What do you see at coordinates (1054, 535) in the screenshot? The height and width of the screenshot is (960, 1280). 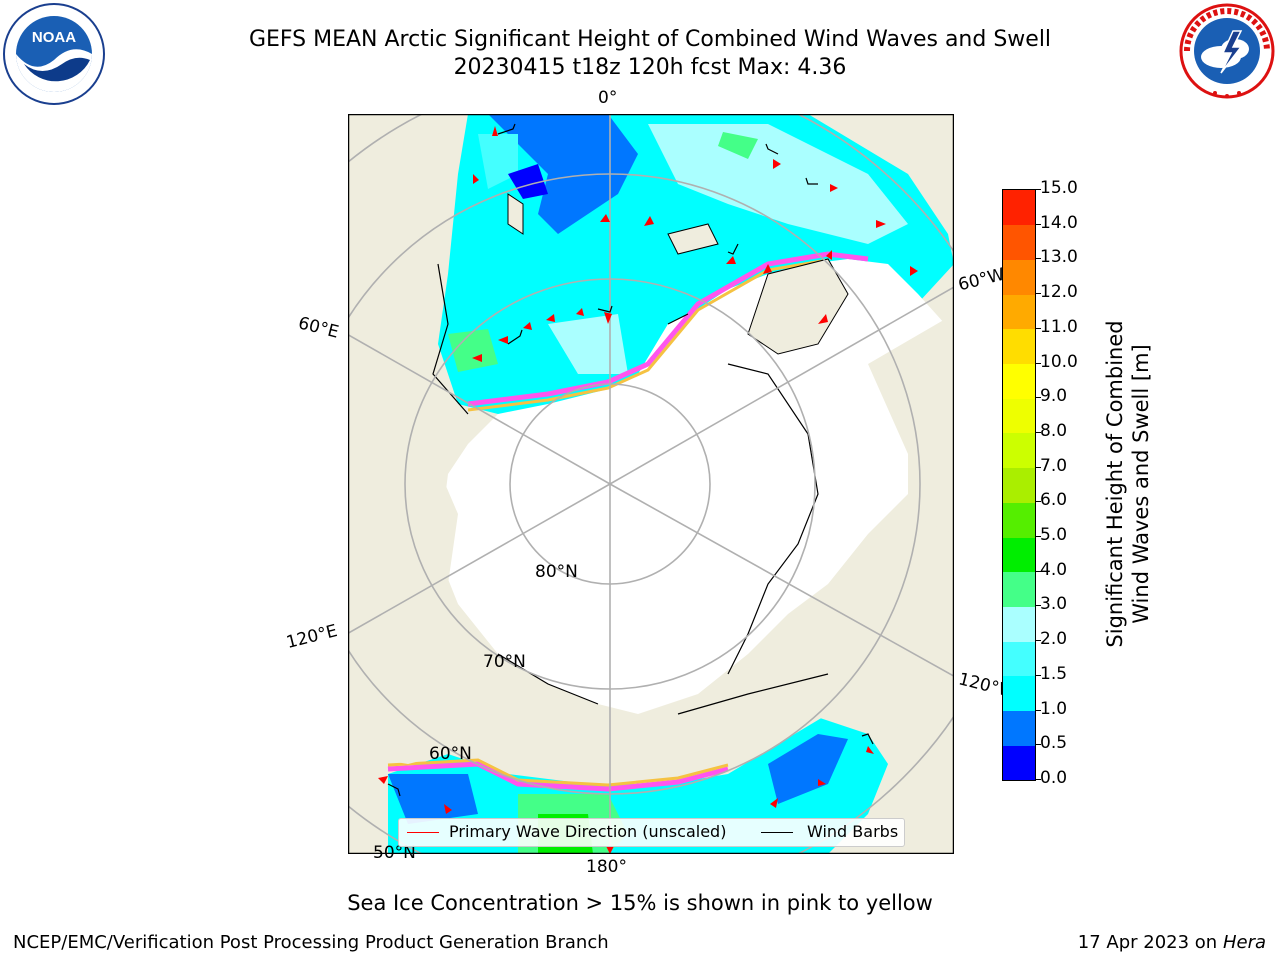 I see `colorbar-tick-label: 5.0` at bounding box center [1054, 535].